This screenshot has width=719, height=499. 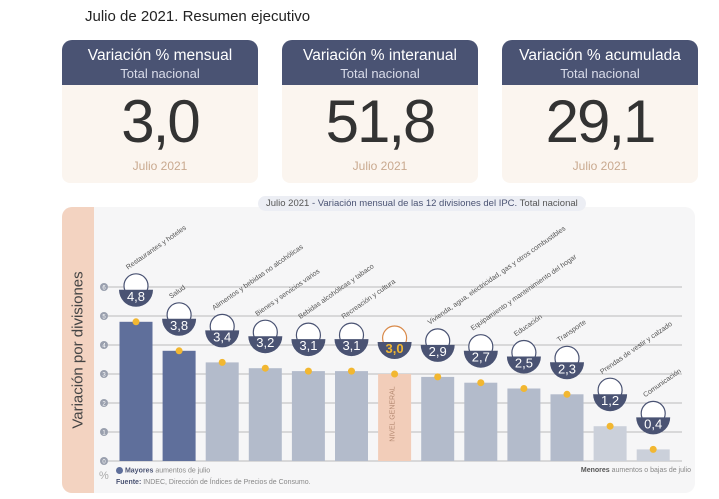 What do you see at coordinates (139, 471) in the screenshot?
I see `legend-high-bold: Mayores` at bounding box center [139, 471].